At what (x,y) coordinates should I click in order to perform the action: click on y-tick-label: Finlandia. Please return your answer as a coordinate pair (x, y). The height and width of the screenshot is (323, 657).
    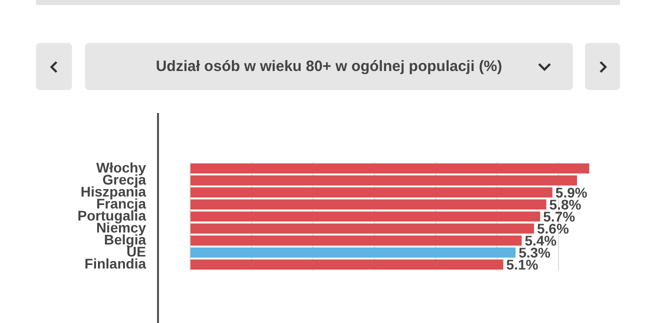
    Looking at the image, I should click on (115, 263).